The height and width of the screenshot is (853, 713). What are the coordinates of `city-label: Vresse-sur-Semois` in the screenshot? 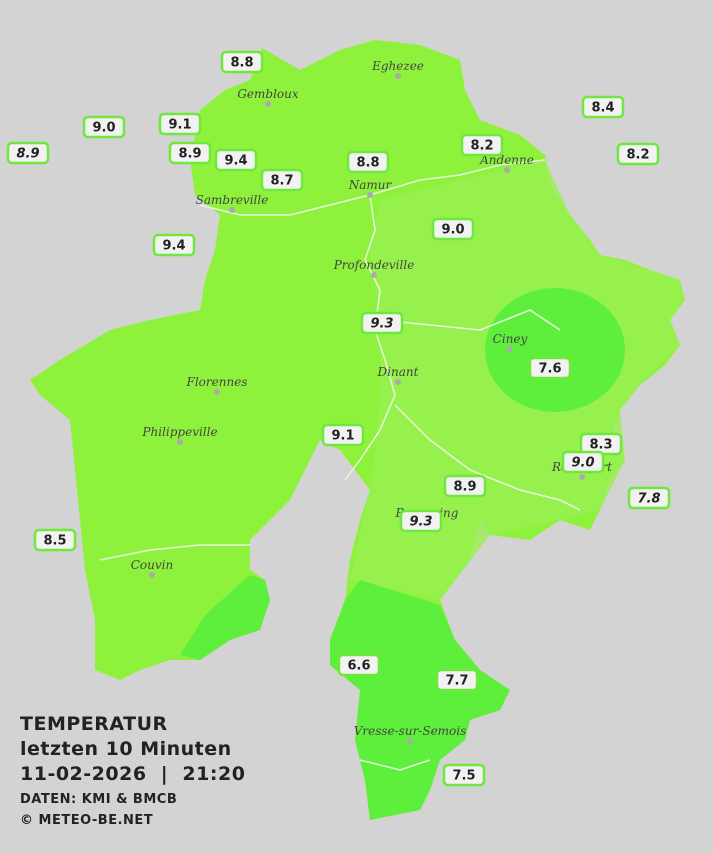 It's located at (410, 731).